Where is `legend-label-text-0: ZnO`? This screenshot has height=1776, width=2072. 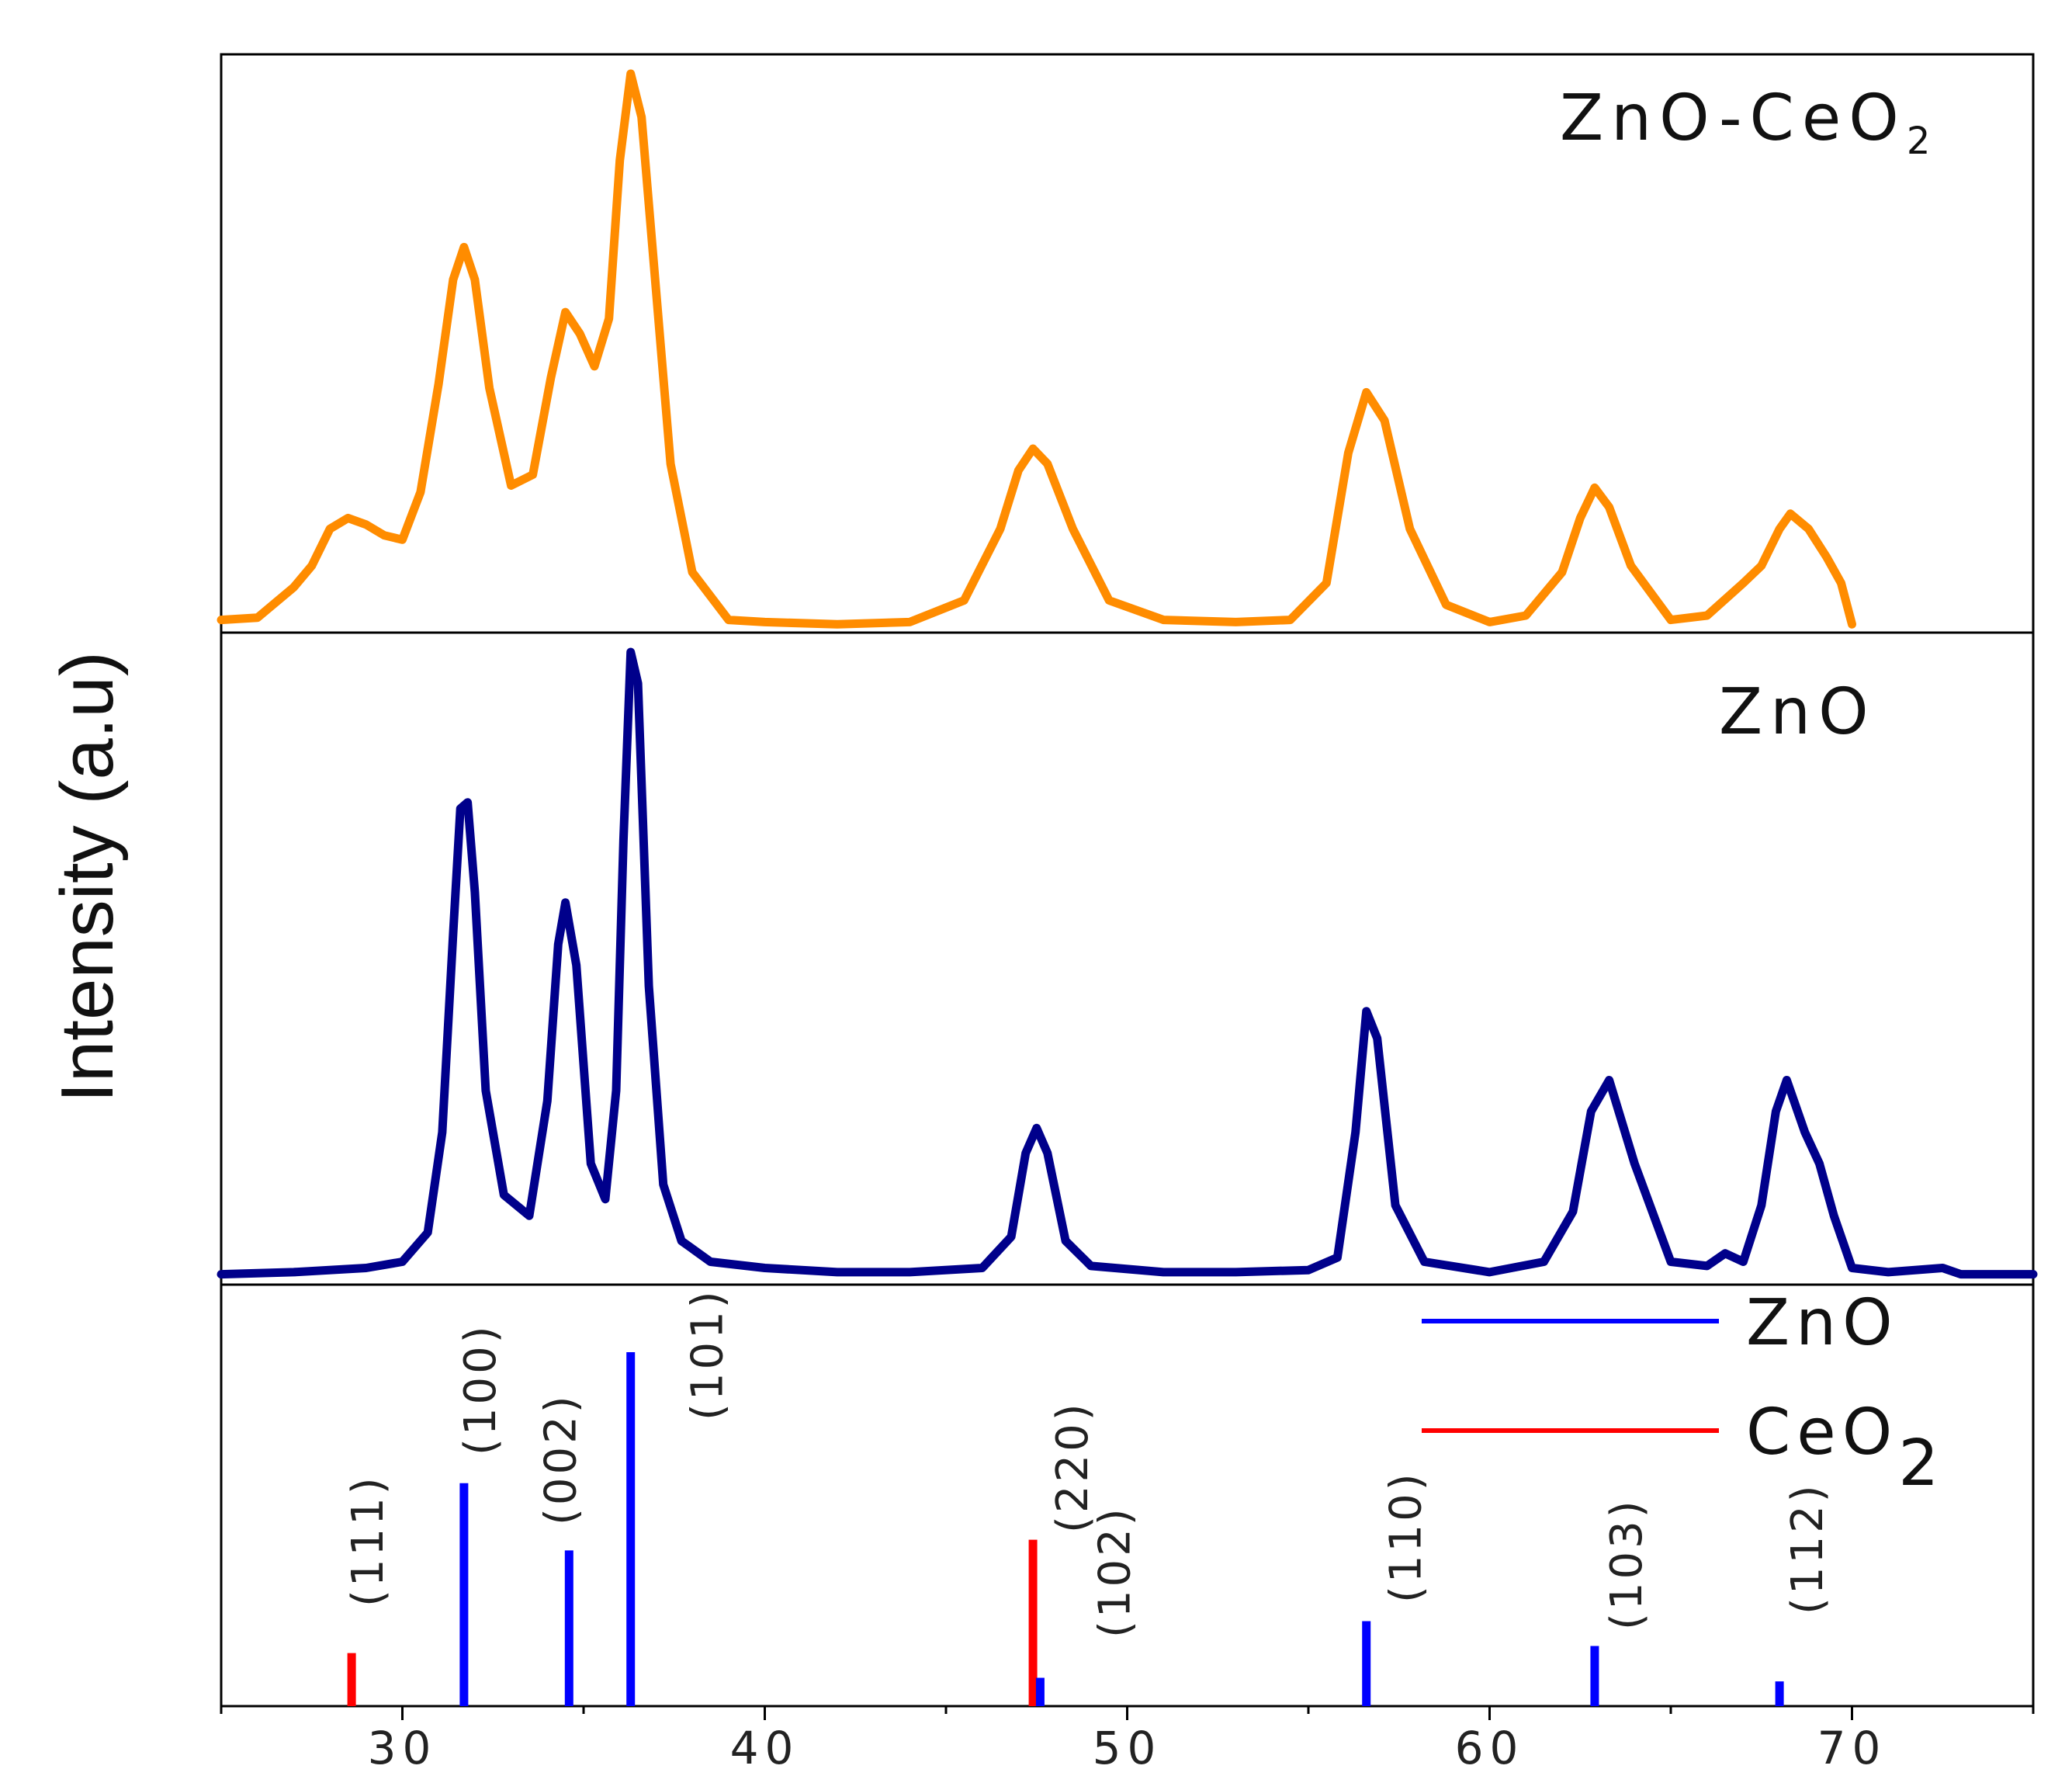 legend-label-text-0: ZnO is located at coordinates (1822, 1323).